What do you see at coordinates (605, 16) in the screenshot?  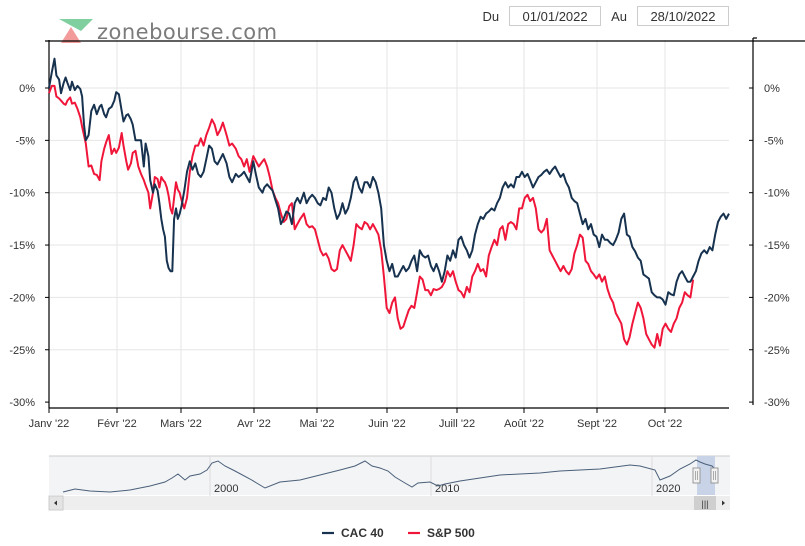 I see `date-range: Du 01/01/2022 Au 28/10/2022` at bounding box center [605, 16].